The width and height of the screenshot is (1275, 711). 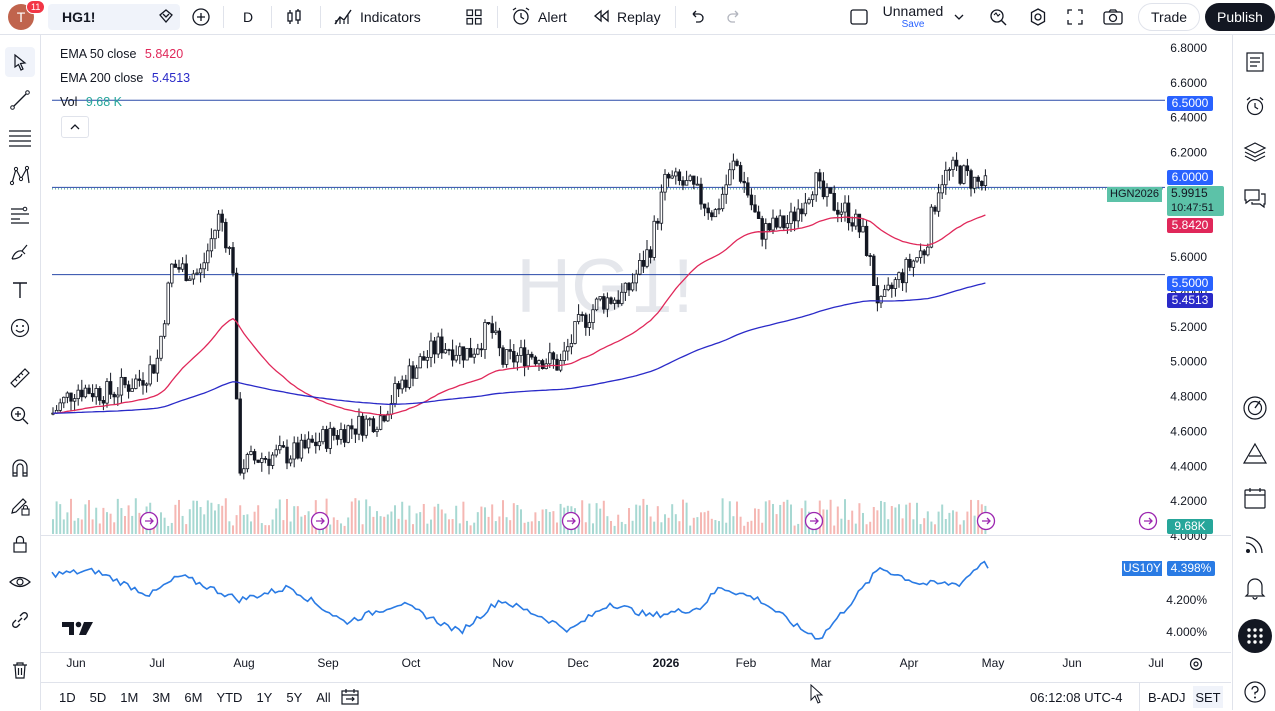 What do you see at coordinates (91, 102) in the screenshot?
I see `legend-volume: Vol 9.68 K` at bounding box center [91, 102].